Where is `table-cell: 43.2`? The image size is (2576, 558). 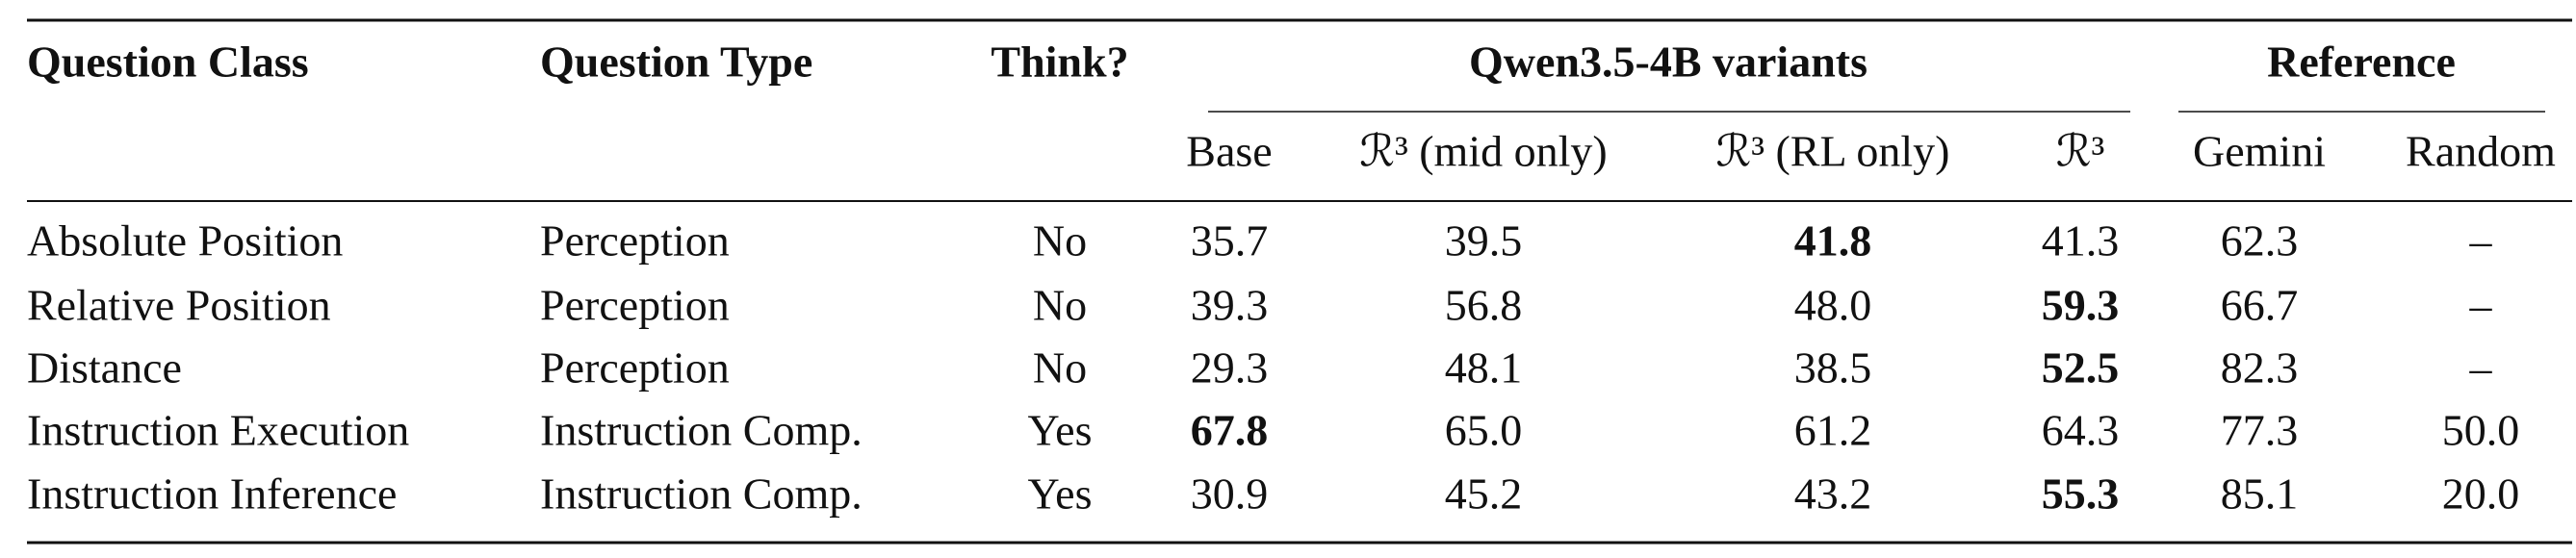 table-cell: 43.2 is located at coordinates (1833, 494).